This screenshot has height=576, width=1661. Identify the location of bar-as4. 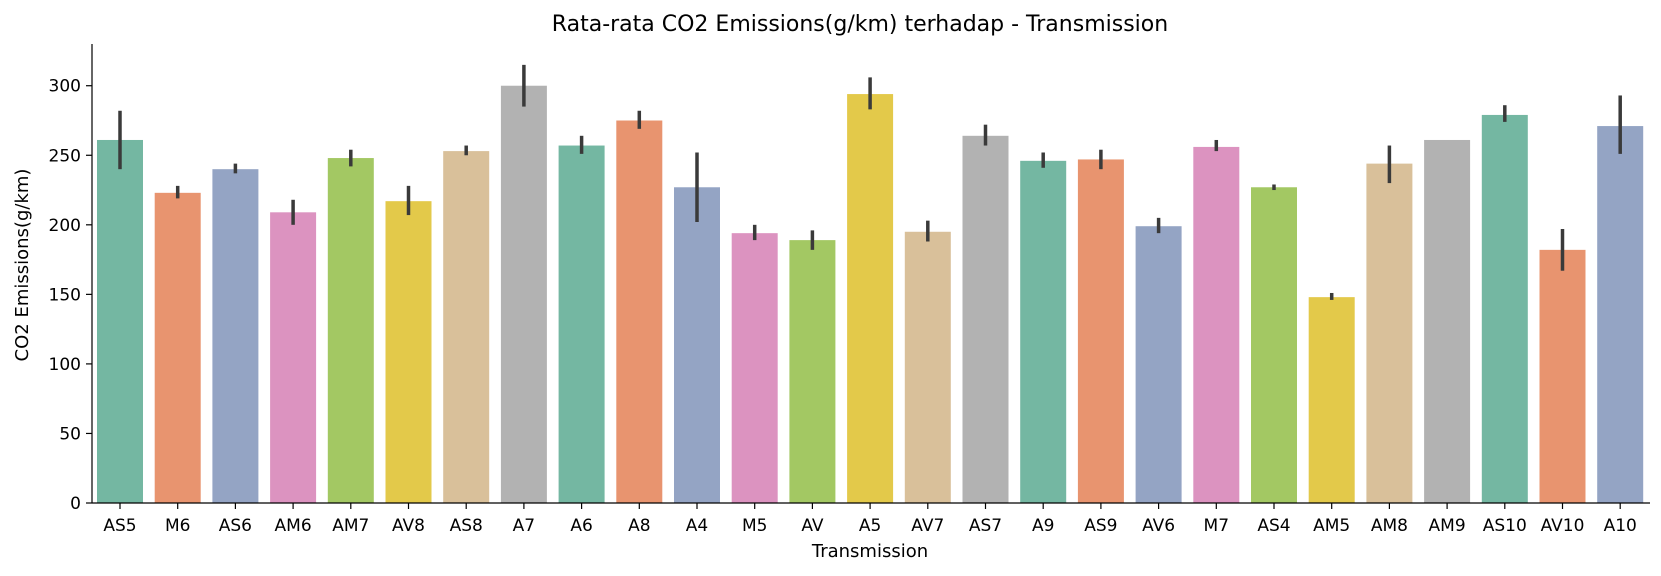
(1274, 345).